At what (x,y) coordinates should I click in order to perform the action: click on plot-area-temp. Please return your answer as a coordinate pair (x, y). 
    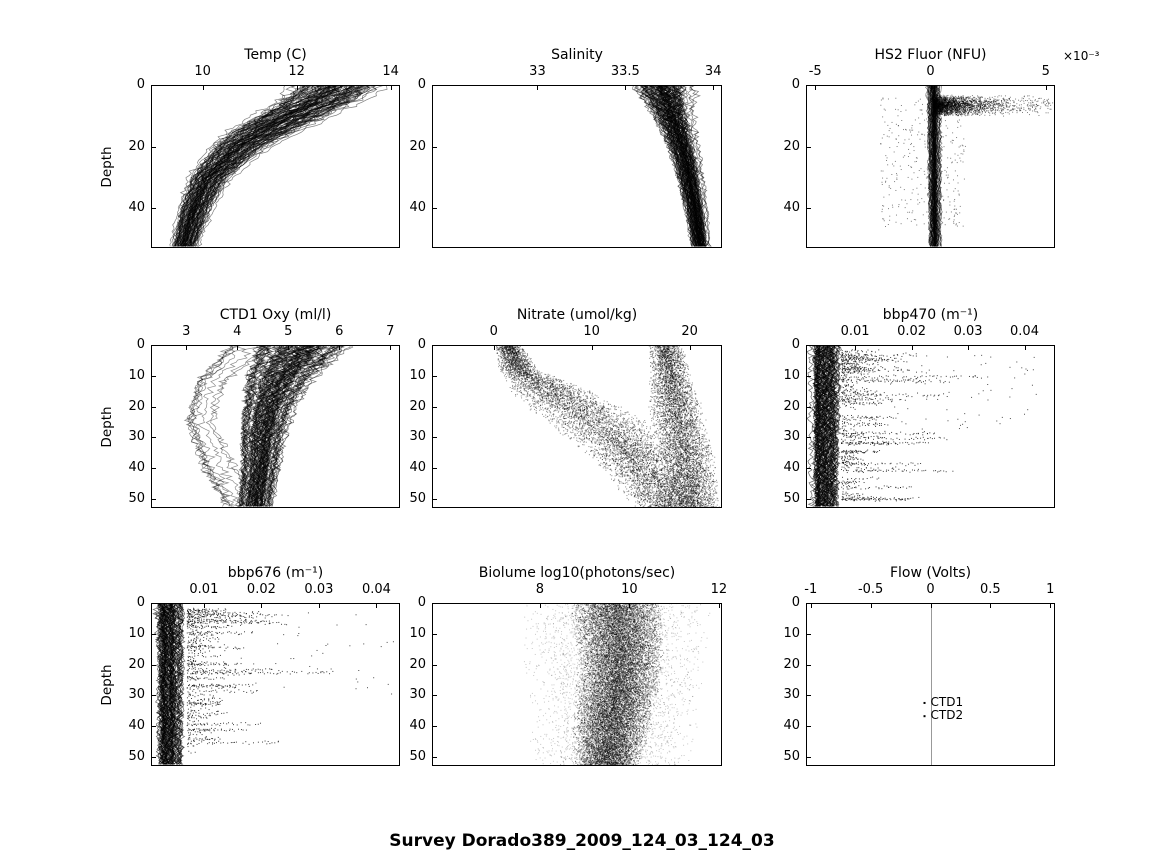
    Looking at the image, I should click on (275, 166).